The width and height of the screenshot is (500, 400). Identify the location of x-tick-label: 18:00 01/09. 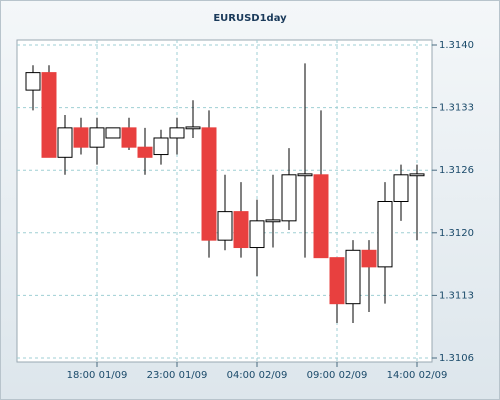
(97, 375).